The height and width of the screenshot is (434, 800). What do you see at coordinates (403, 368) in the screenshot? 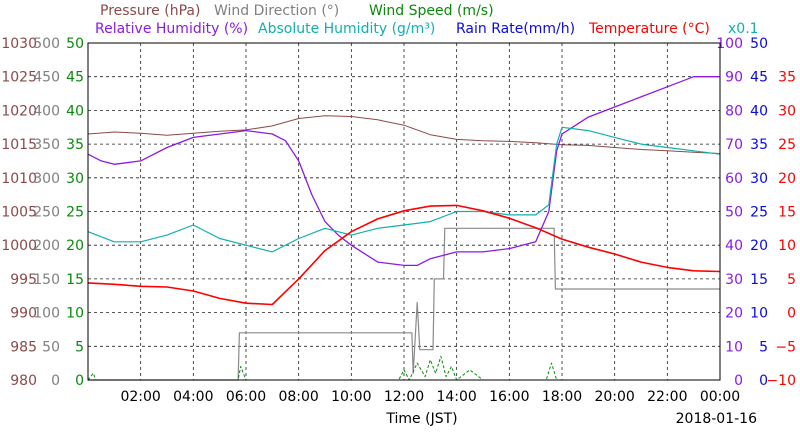
I see `wind-speed-series-line` at bounding box center [403, 368].